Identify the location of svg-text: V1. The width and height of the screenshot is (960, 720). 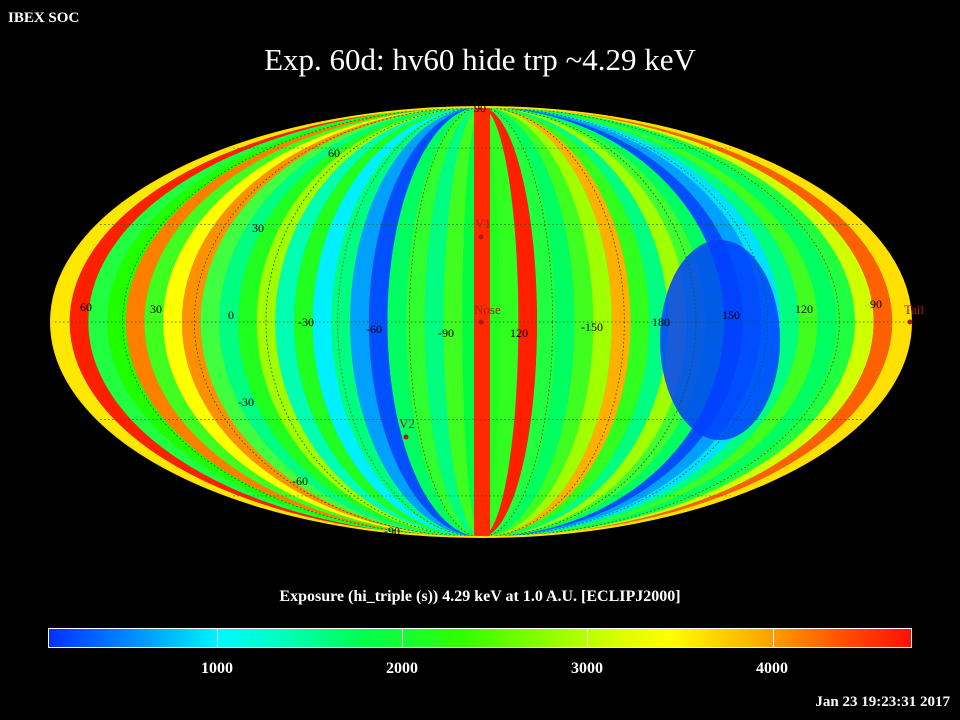
(483, 223).